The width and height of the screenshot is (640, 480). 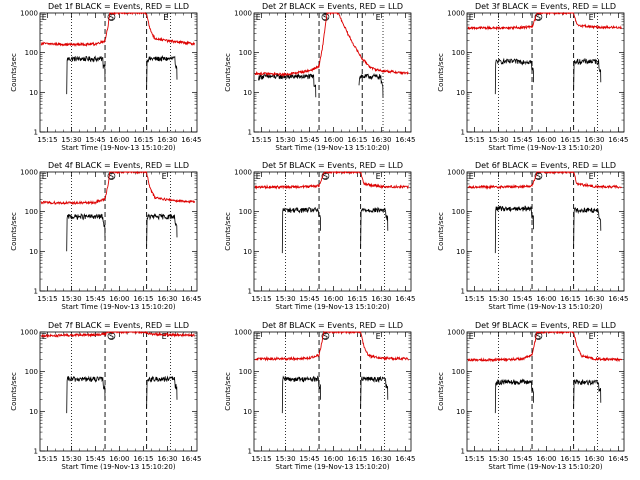 What do you see at coordinates (332, 165) in the screenshot?
I see `panel-title: Det 5f BLACK = Events, RED = LLD` at bounding box center [332, 165].